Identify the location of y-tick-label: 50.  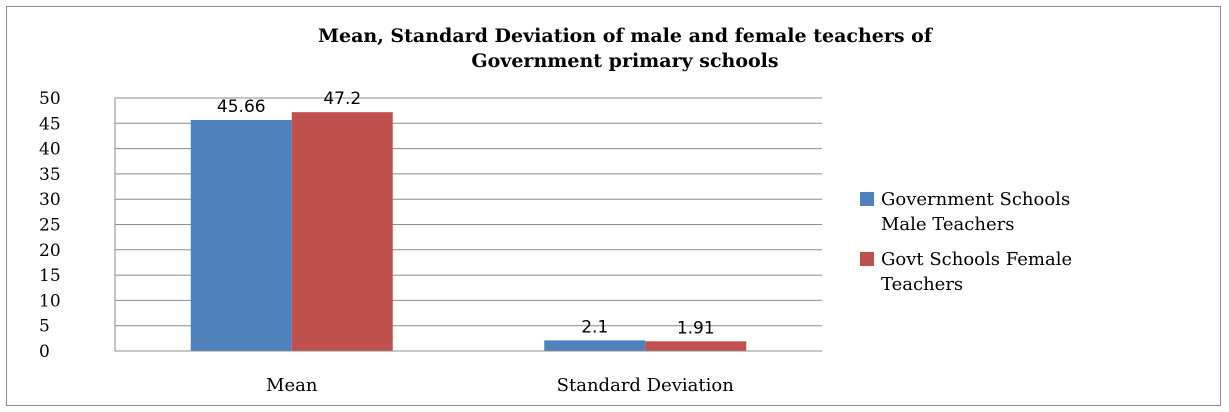
(50, 99).